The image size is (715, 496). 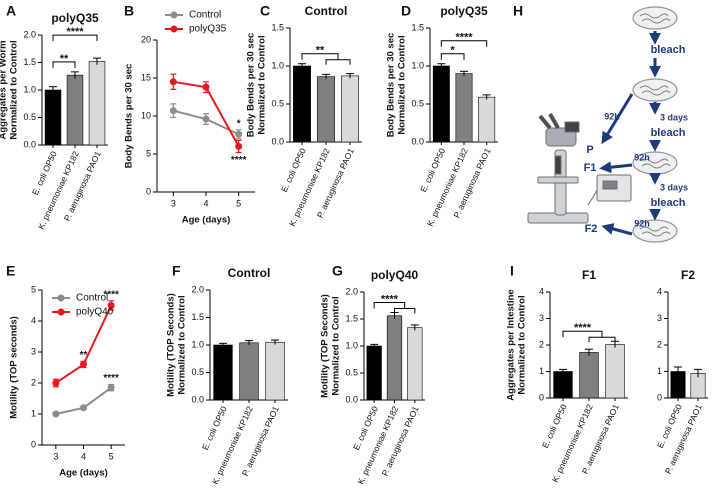 I want to click on y-axis-label: Motility (TOP Seconds), so click(x=325, y=346).